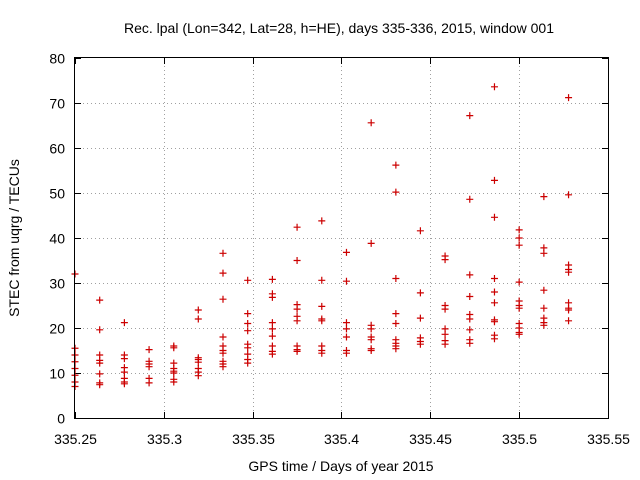 The width and height of the screenshot is (640, 480). Describe the element at coordinates (341, 439) in the screenshot. I see `x-tick-label: 335.4` at that location.